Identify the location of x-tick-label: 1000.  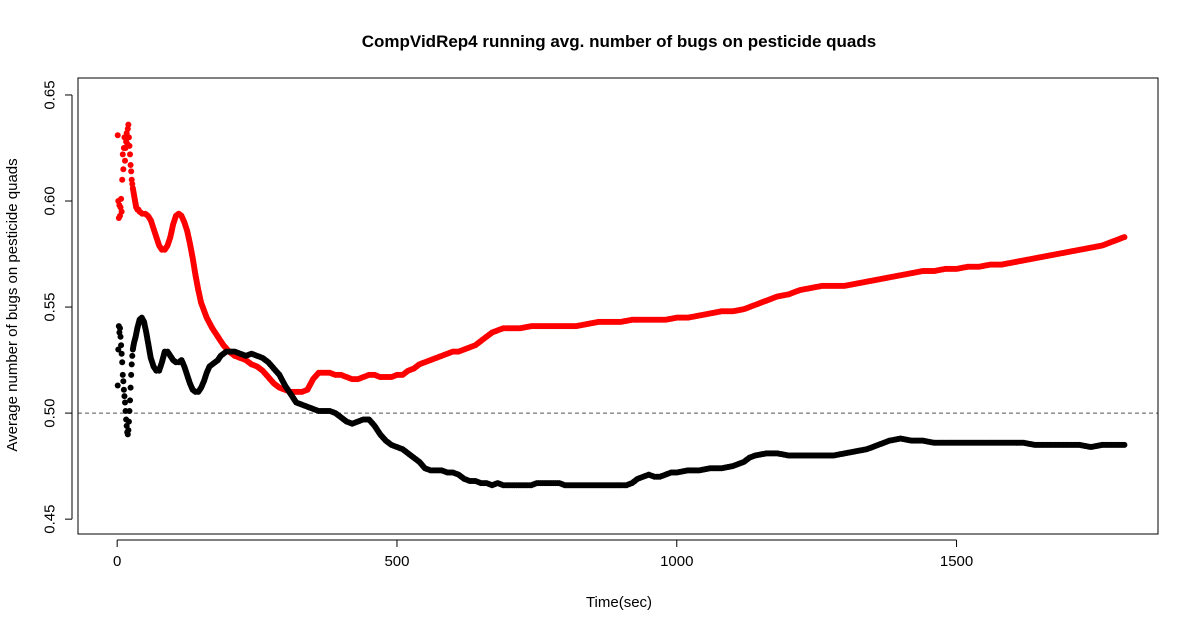
(676, 561).